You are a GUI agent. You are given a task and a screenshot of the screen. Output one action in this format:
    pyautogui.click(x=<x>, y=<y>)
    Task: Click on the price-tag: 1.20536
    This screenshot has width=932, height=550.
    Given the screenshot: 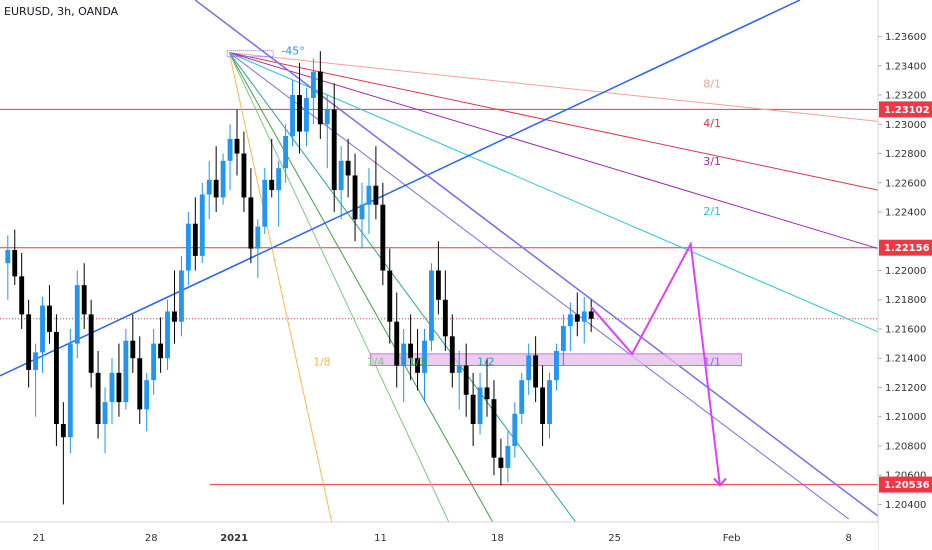 What is the action you would take?
    pyautogui.click(x=905, y=484)
    